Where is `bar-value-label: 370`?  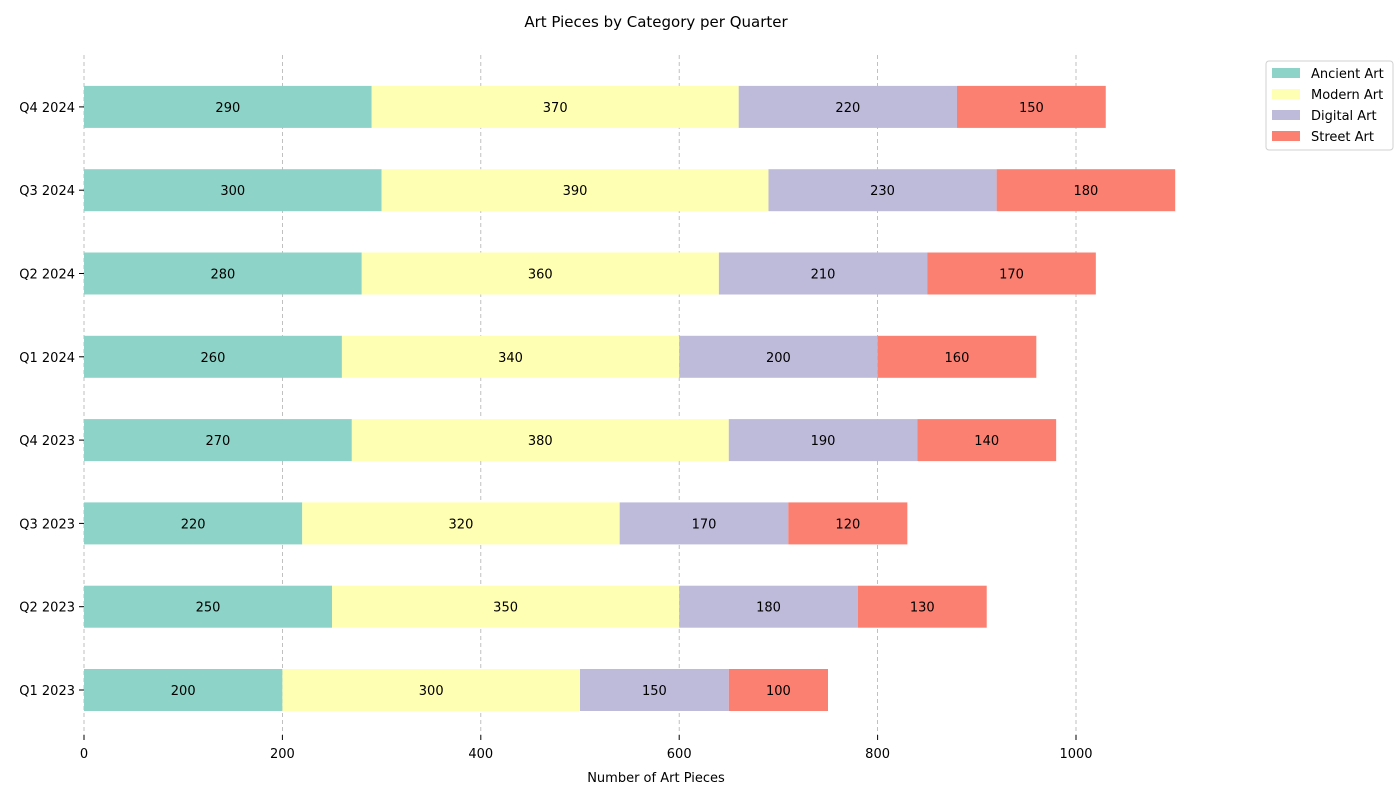
bar-value-label: 370 is located at coordinates (555, 108).